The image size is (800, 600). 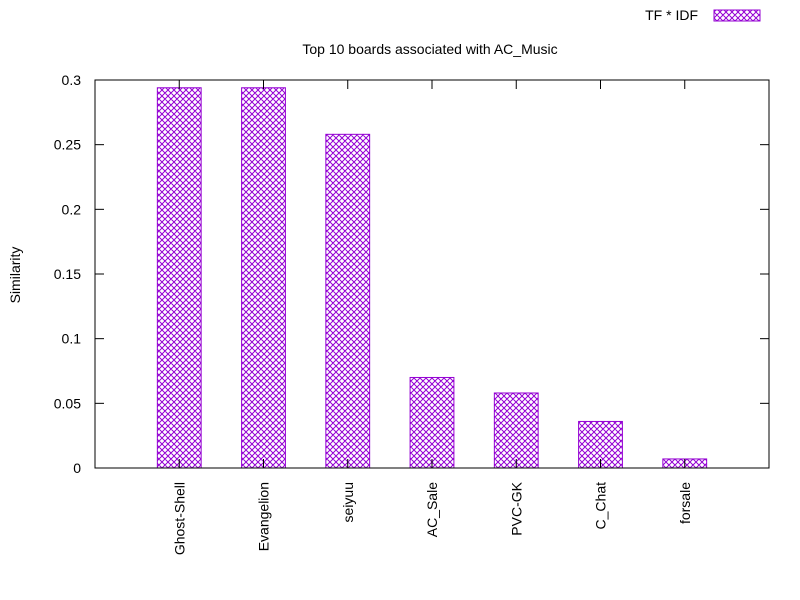 What do you see at coordinates (516, 508) in the screenshot?
I see `x-tick-label: PVC-GK` at bounding box center [516, 508].